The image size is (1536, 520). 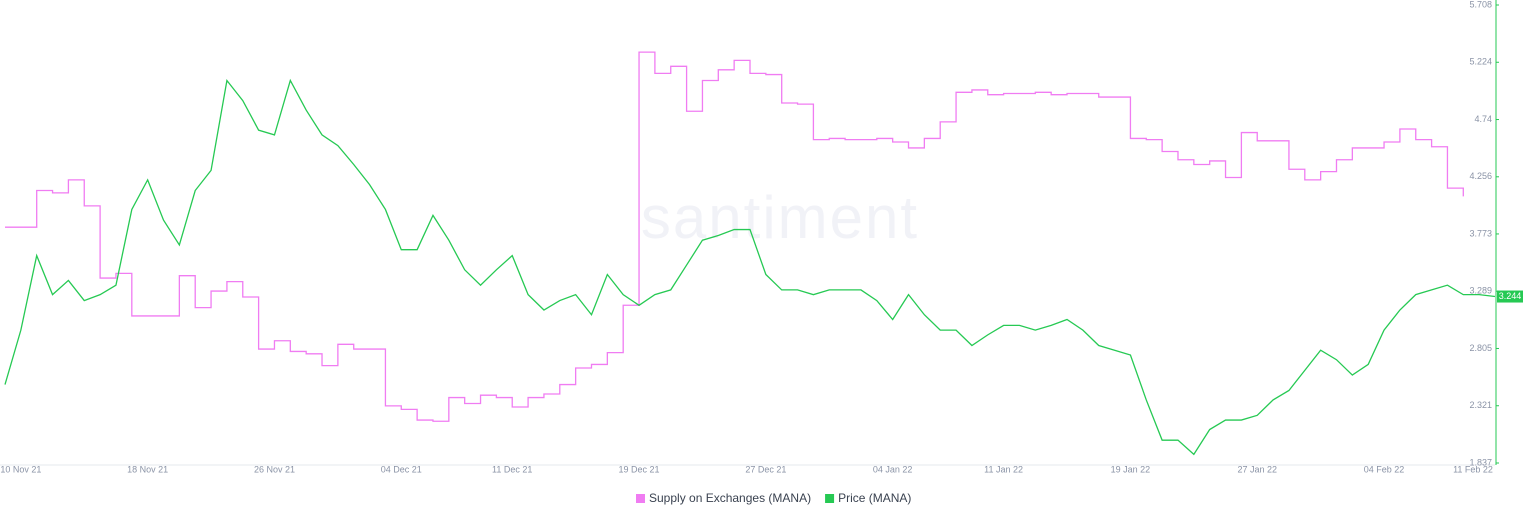 What do you see at coordinates (1473, 469) in the screenshot?
I see `x-tick-label: 11 Feb 22` at bounding box center [1473, 469].